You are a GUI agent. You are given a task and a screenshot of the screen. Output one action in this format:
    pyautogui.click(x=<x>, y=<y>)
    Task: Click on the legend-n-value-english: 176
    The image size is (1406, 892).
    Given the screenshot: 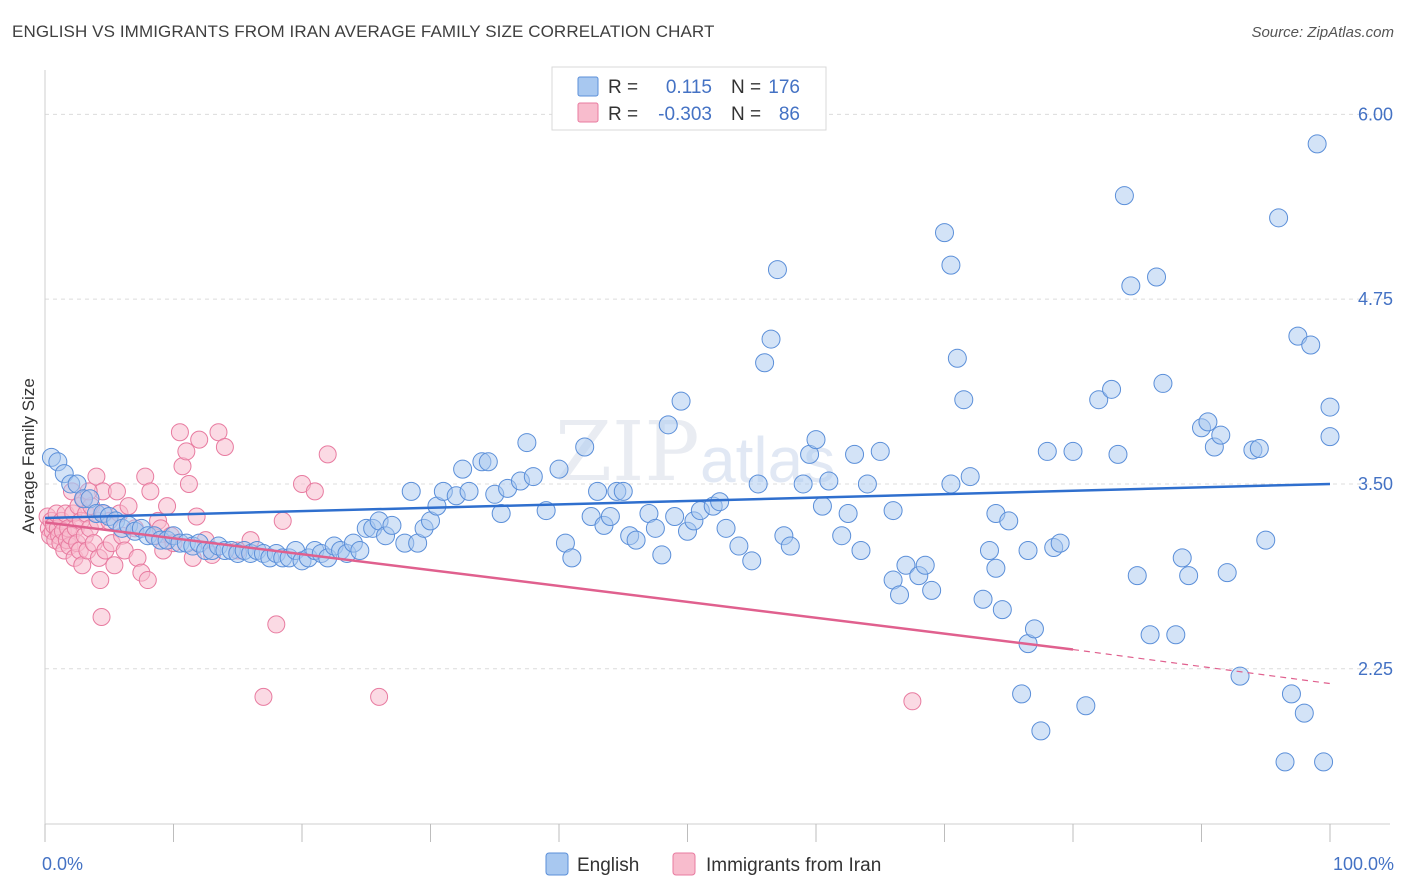 What is the action you would take?
    pyautogui.click(x=784, y=87)
    